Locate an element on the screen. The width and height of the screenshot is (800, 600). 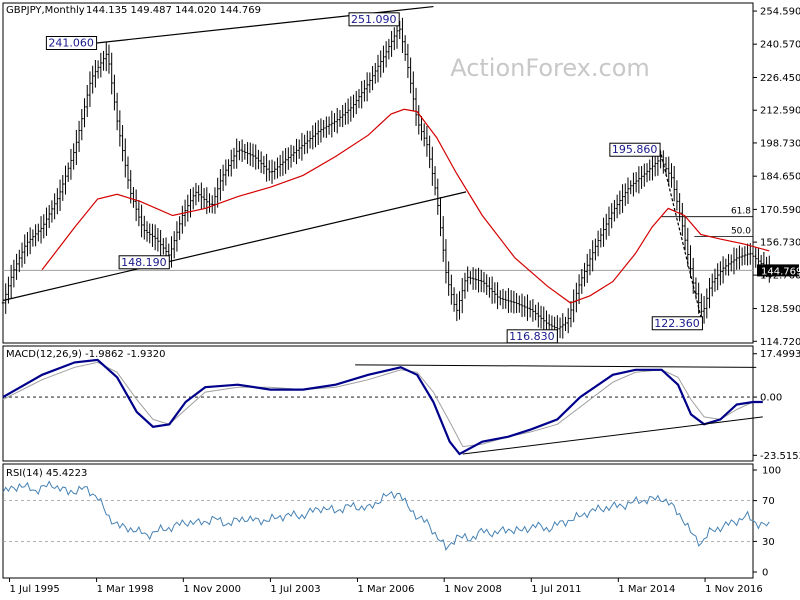
swing-annotation-4: 195.860 is located at coordinates (635, 149).